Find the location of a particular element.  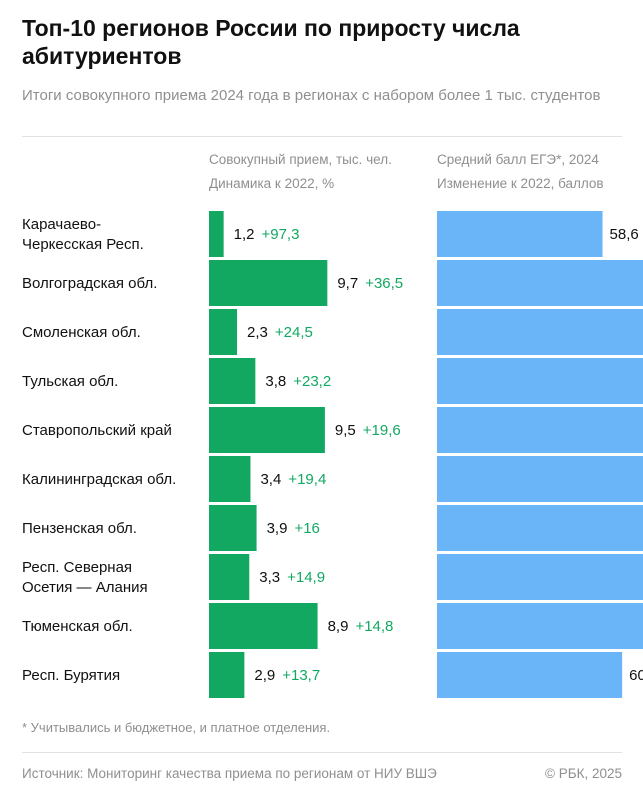

region-label: Респ. Северная Осетия — Алания is located at coordinates (85, 577).